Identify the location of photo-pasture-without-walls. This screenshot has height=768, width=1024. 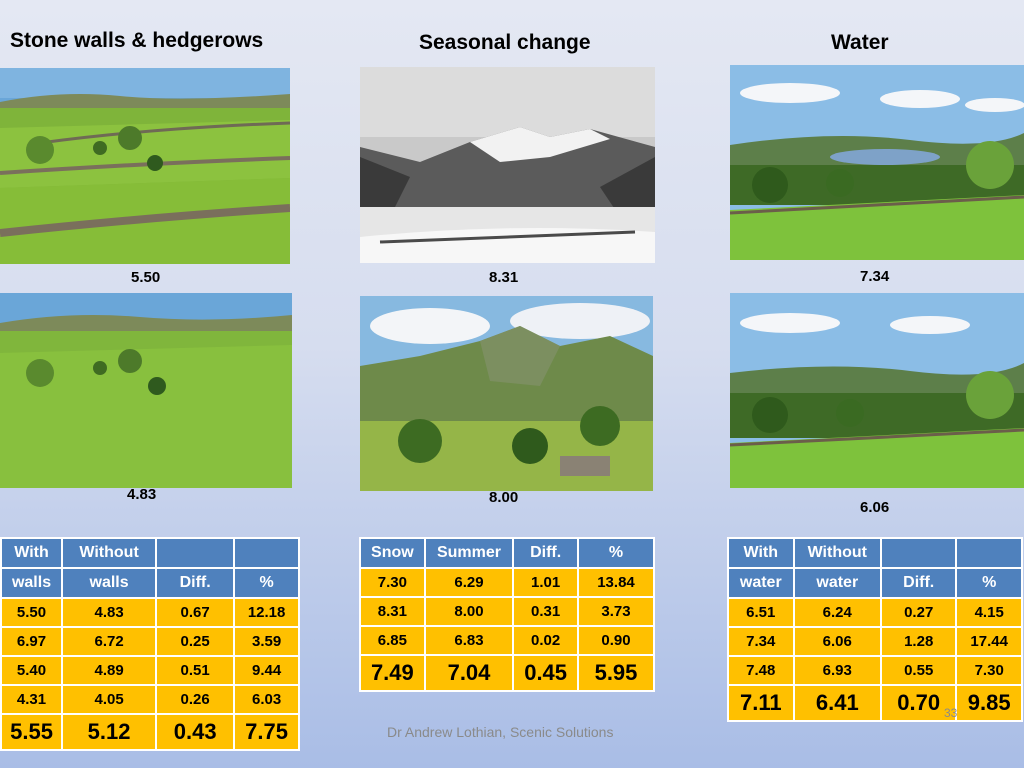
(146, 390).